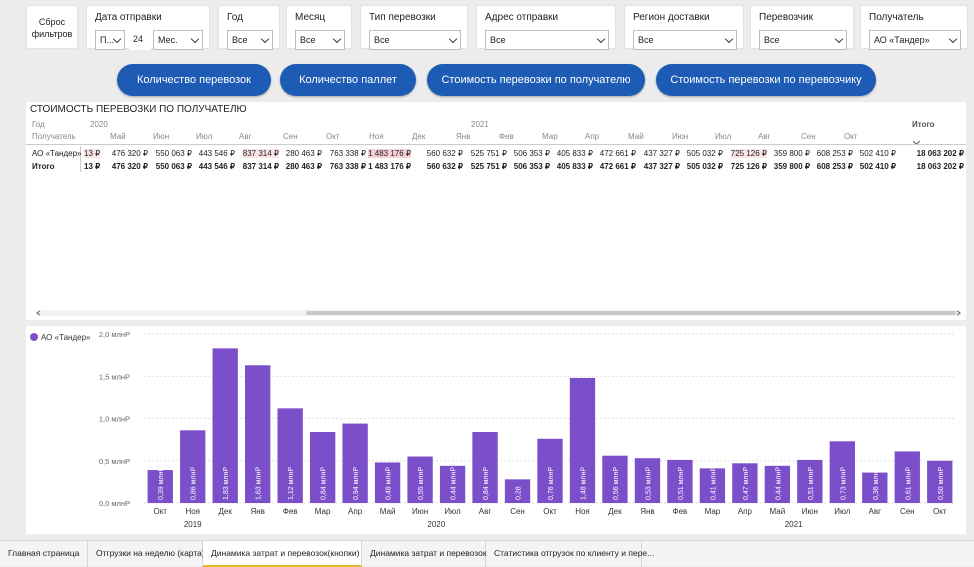 This screenshot has width=974, height=567. What do you see at coordinates (173, 166) in the screenshot?
I see `table-cell: 550 063 ₽` at bounding box center [173, 166].